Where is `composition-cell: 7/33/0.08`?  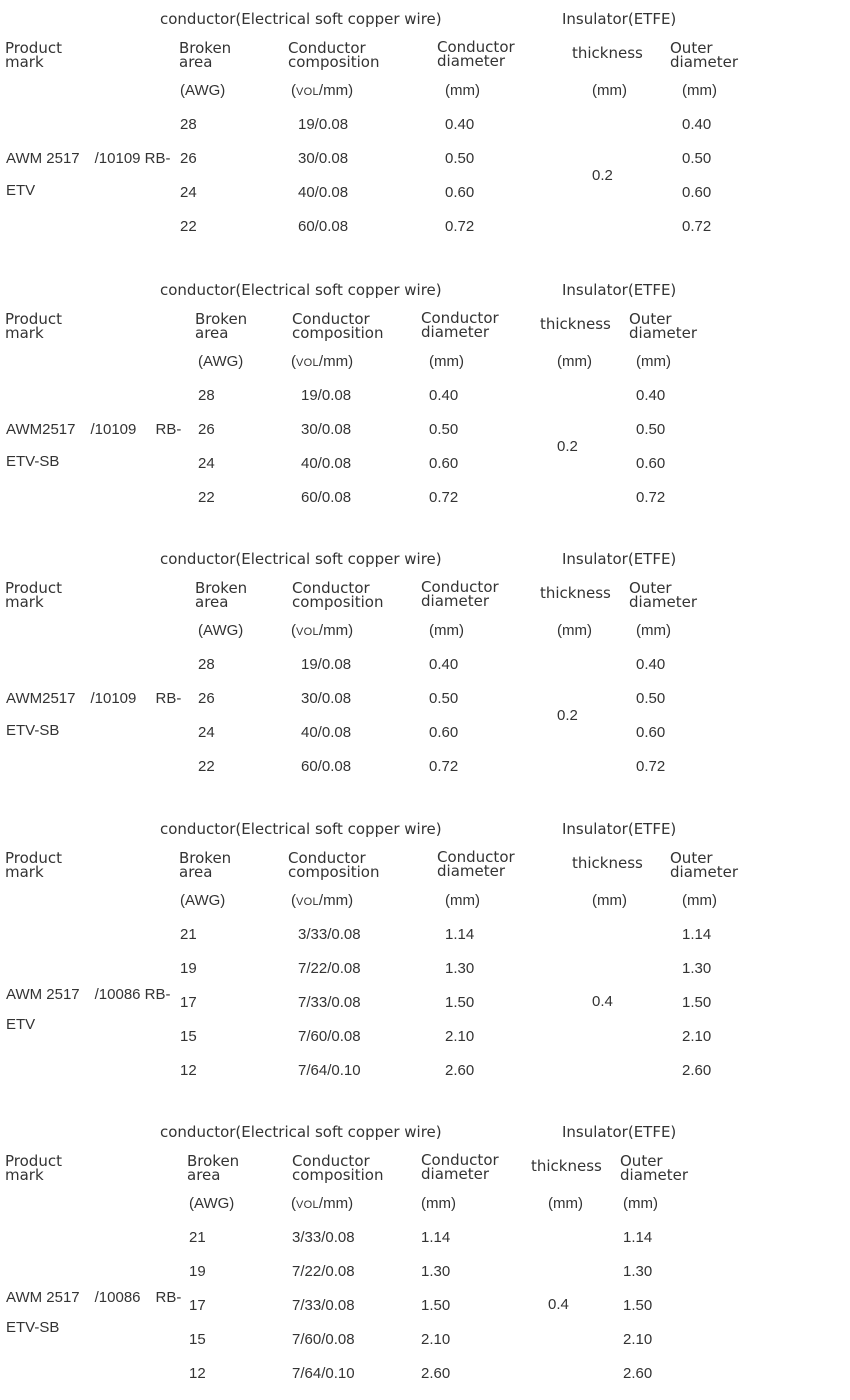
composition-cell: 7/33/0.08 is located at coordinates (329, 1002).